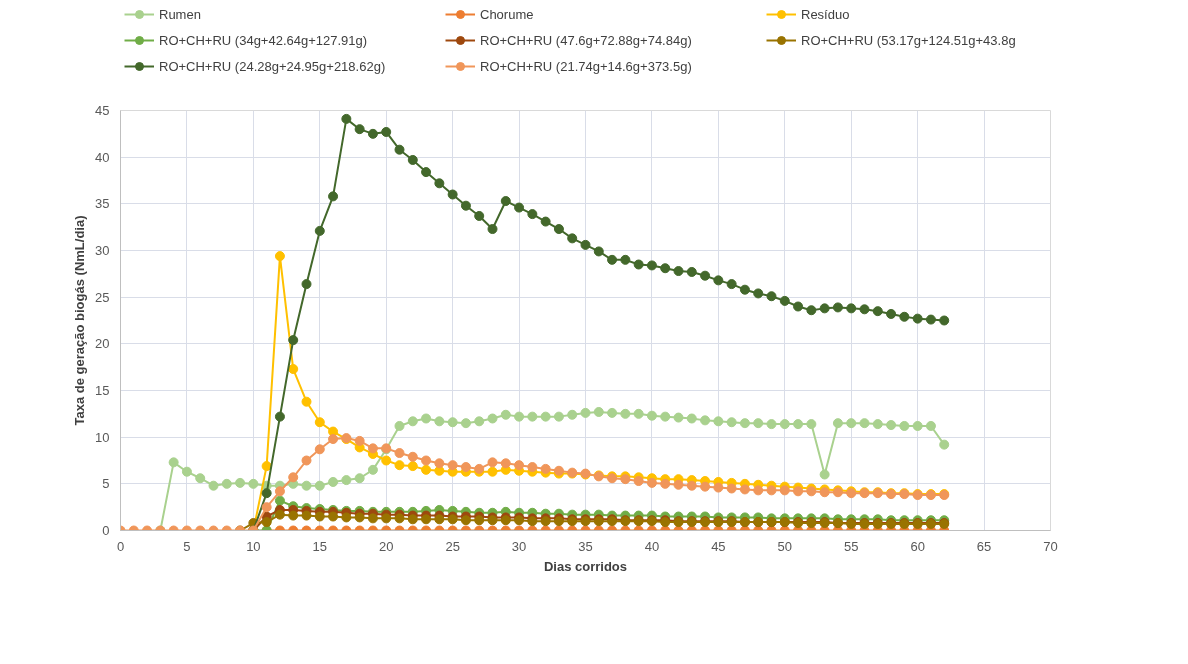 The width and height of the screenshot is (1188, 664). What do you see at coordinates (106, 530) in the screenshot?
I see `y-tick-label: 0` at bounding box center [106, 530].